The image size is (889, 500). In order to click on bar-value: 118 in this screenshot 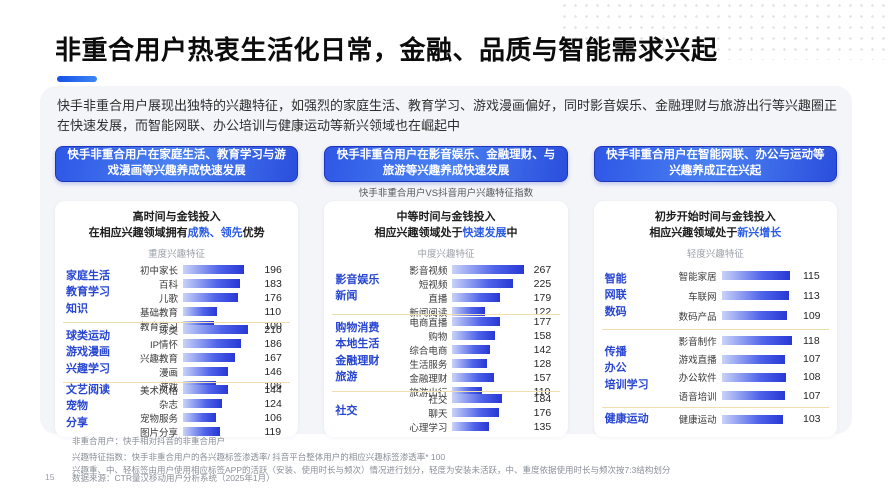, I will do `click(811, 340)`.